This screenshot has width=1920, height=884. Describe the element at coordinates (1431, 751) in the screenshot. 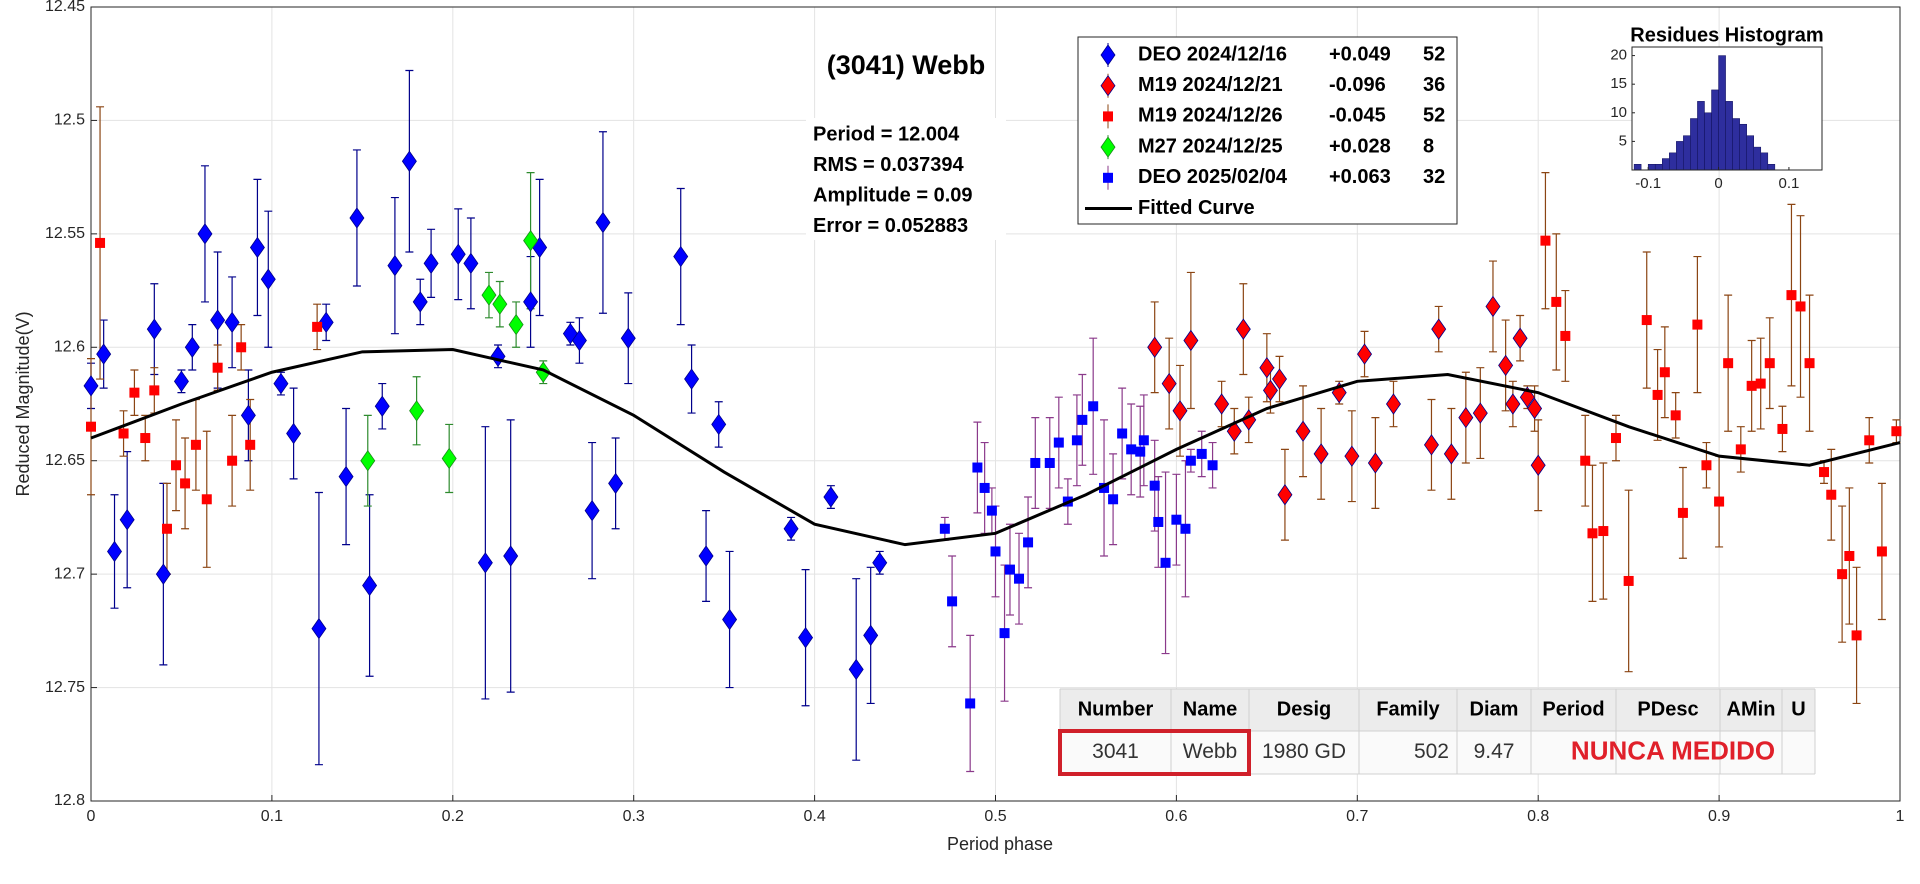

I see `table-cell: 502` at that location.